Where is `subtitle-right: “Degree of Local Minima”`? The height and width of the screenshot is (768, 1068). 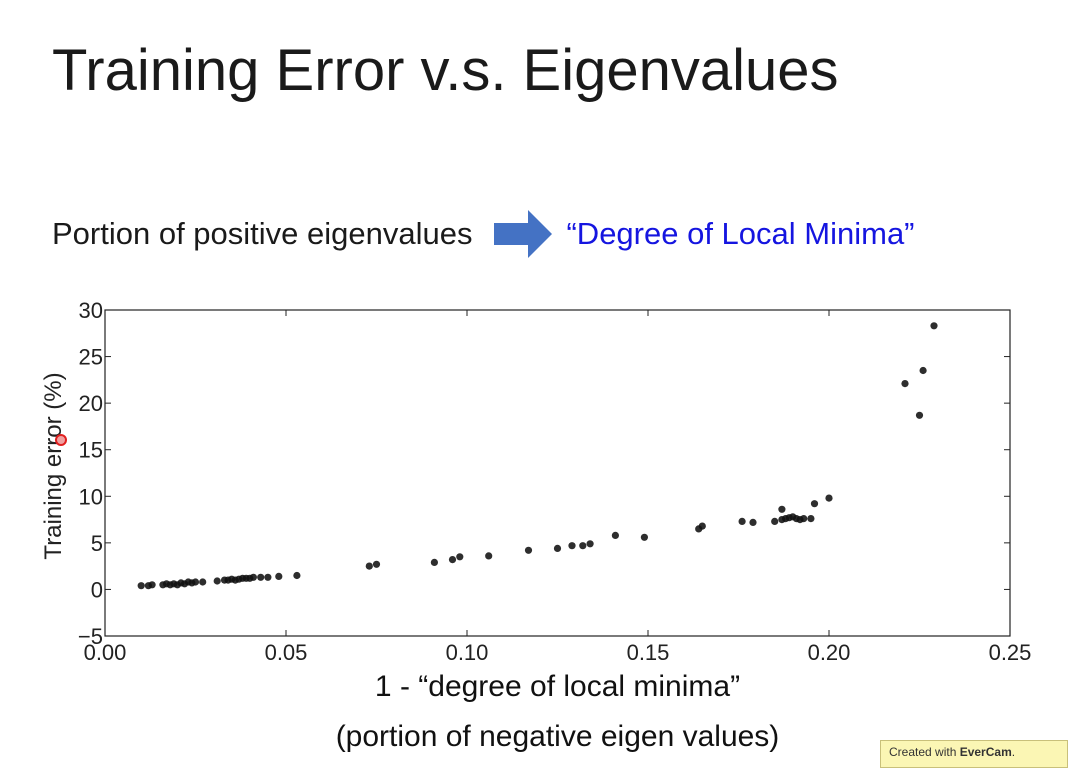 subtitle-right: “Degree of Local Minima” is located at coordinates (740, 233).